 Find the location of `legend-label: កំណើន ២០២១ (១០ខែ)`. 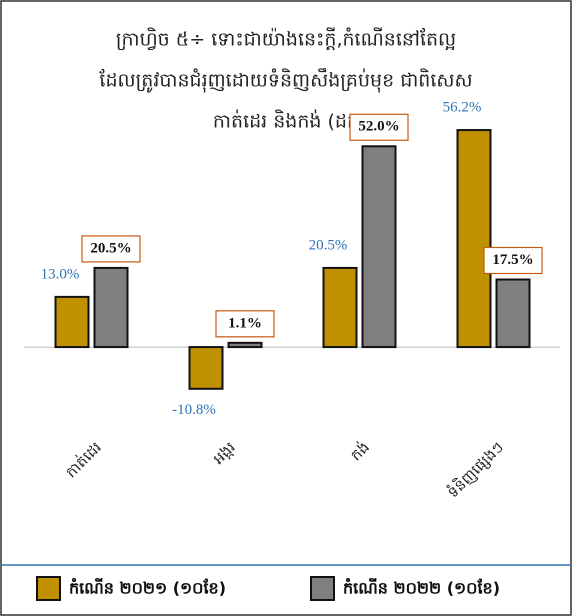

legend-label: កំណើន ២០២១ (១០ខែ) is located at coordinates (147, 588).